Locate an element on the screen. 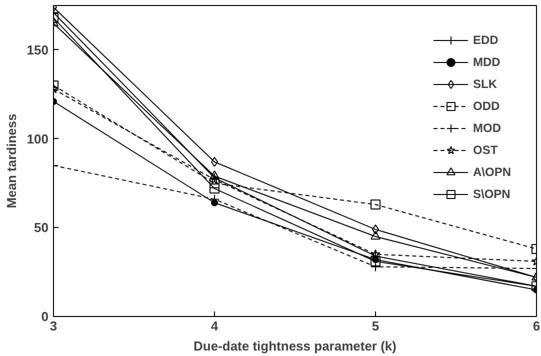  legend-label: S\OPN is located at coordinates (491, 194).